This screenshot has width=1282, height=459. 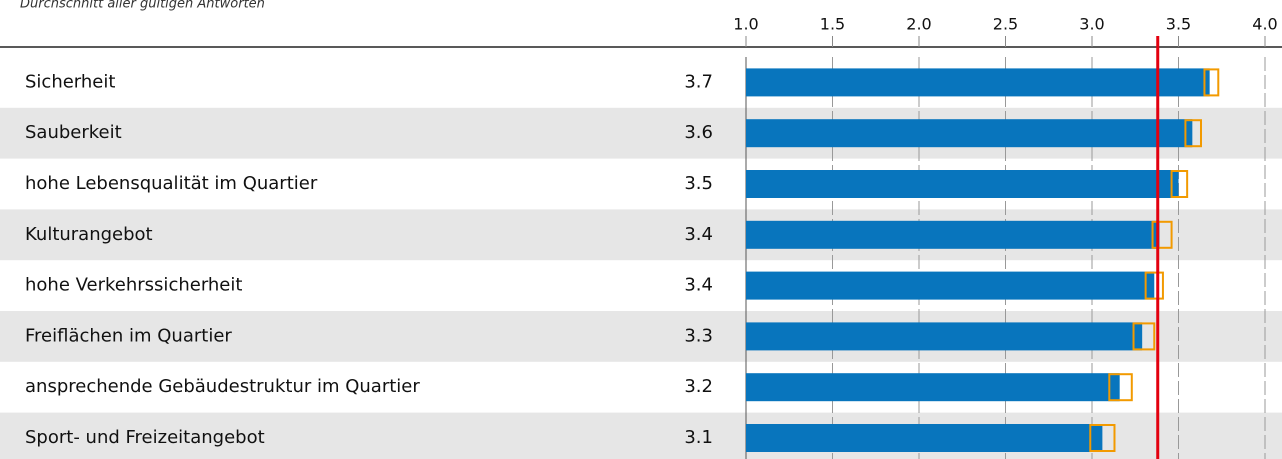 What do you see at coordinates (1091, 24) in the screenshot?
I see `x-tick-label: 3.0` at bounding box center [1091, 24].